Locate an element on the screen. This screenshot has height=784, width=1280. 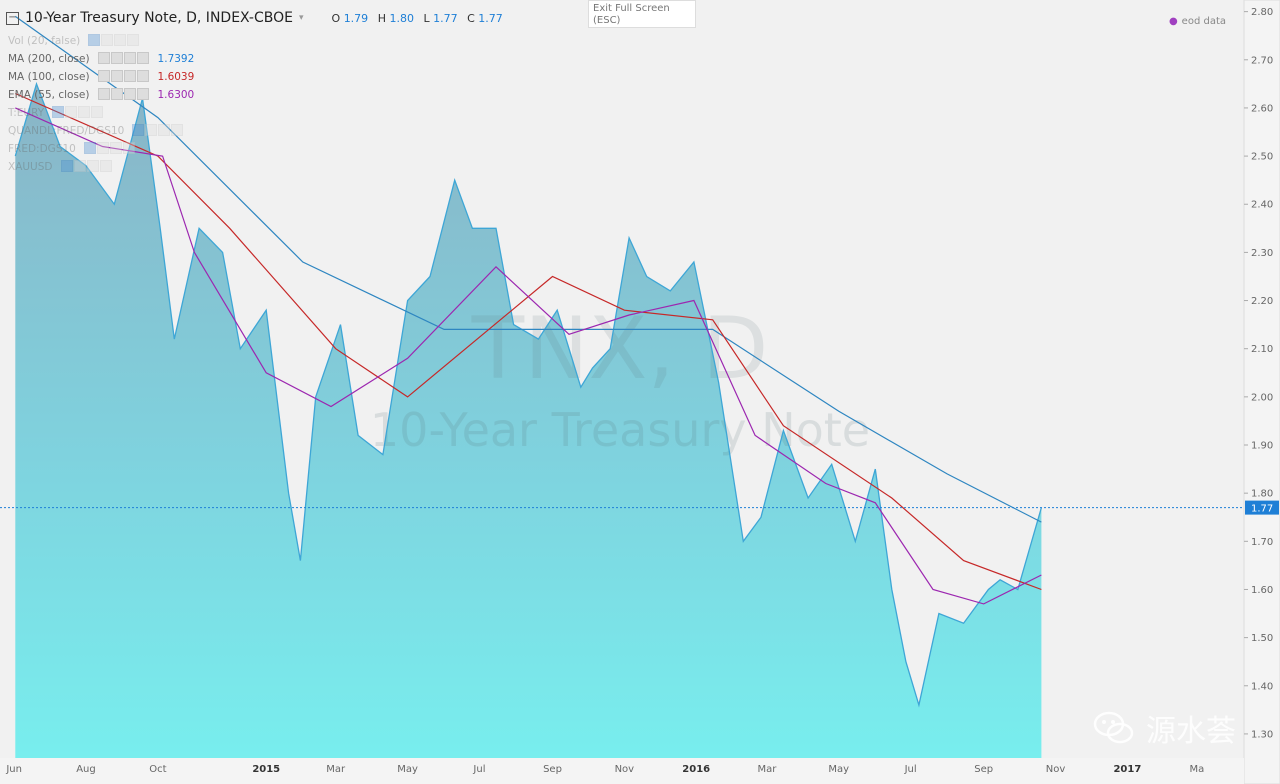
chevron-down-icon: ▾ is located at coordinates (301, 18).